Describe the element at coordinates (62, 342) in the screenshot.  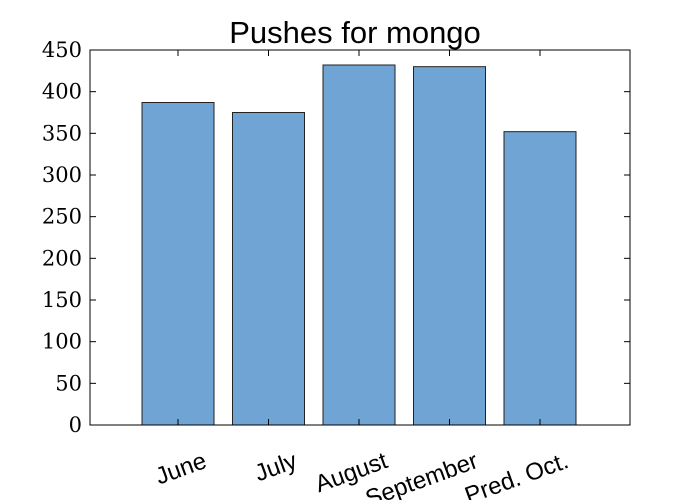
I see `y-tick-label: 100` at that location.